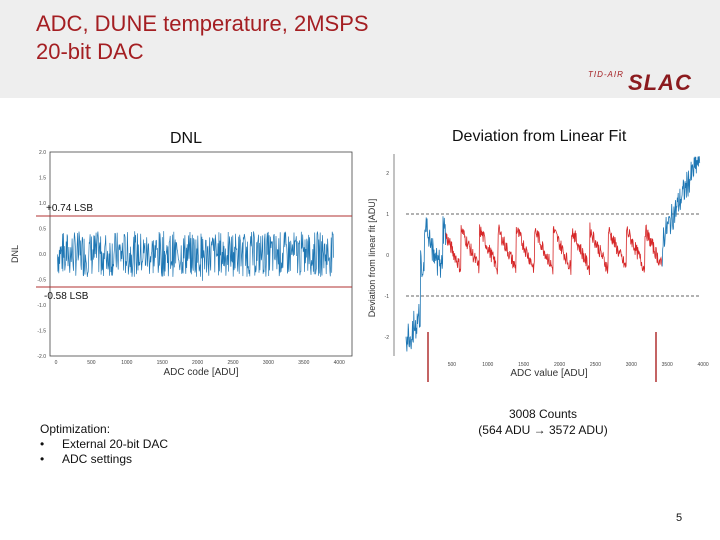 Image resolution: width=720 pixels, height=540 pixels. What do you see at coordinates (232, 363) in the screenshot?
I see `dnl-x-tick-label: 2500` at bounding box center [232, 363].